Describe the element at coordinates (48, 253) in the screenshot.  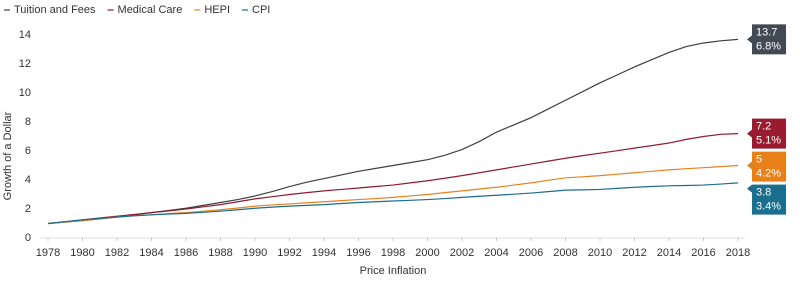
I see `x-tick-label: 1978` at that location.